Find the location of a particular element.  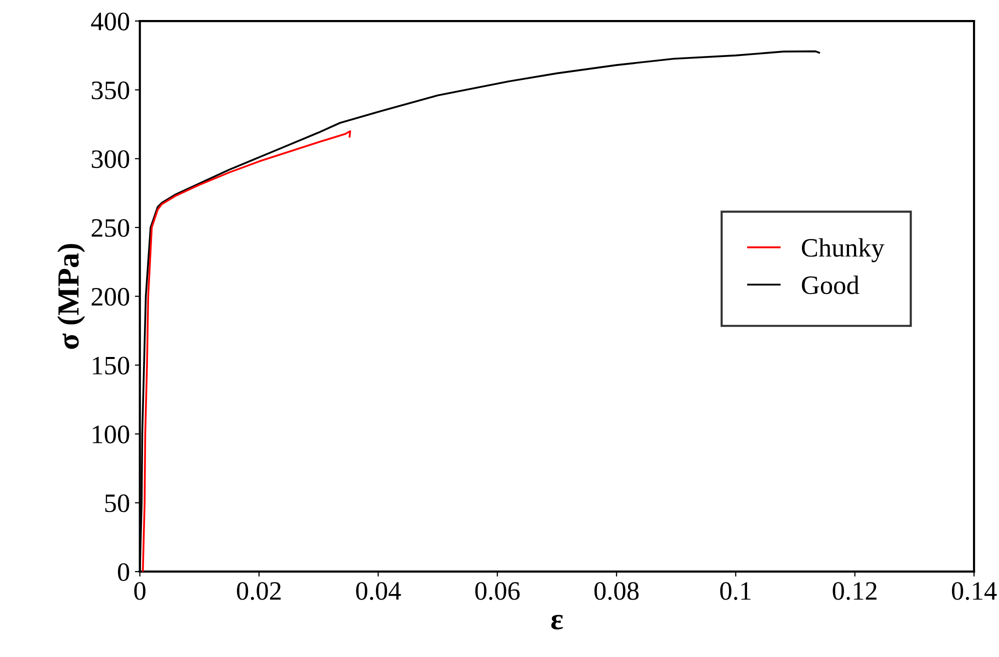

y-tick-label: 400 is located at coordinates (110, 21).